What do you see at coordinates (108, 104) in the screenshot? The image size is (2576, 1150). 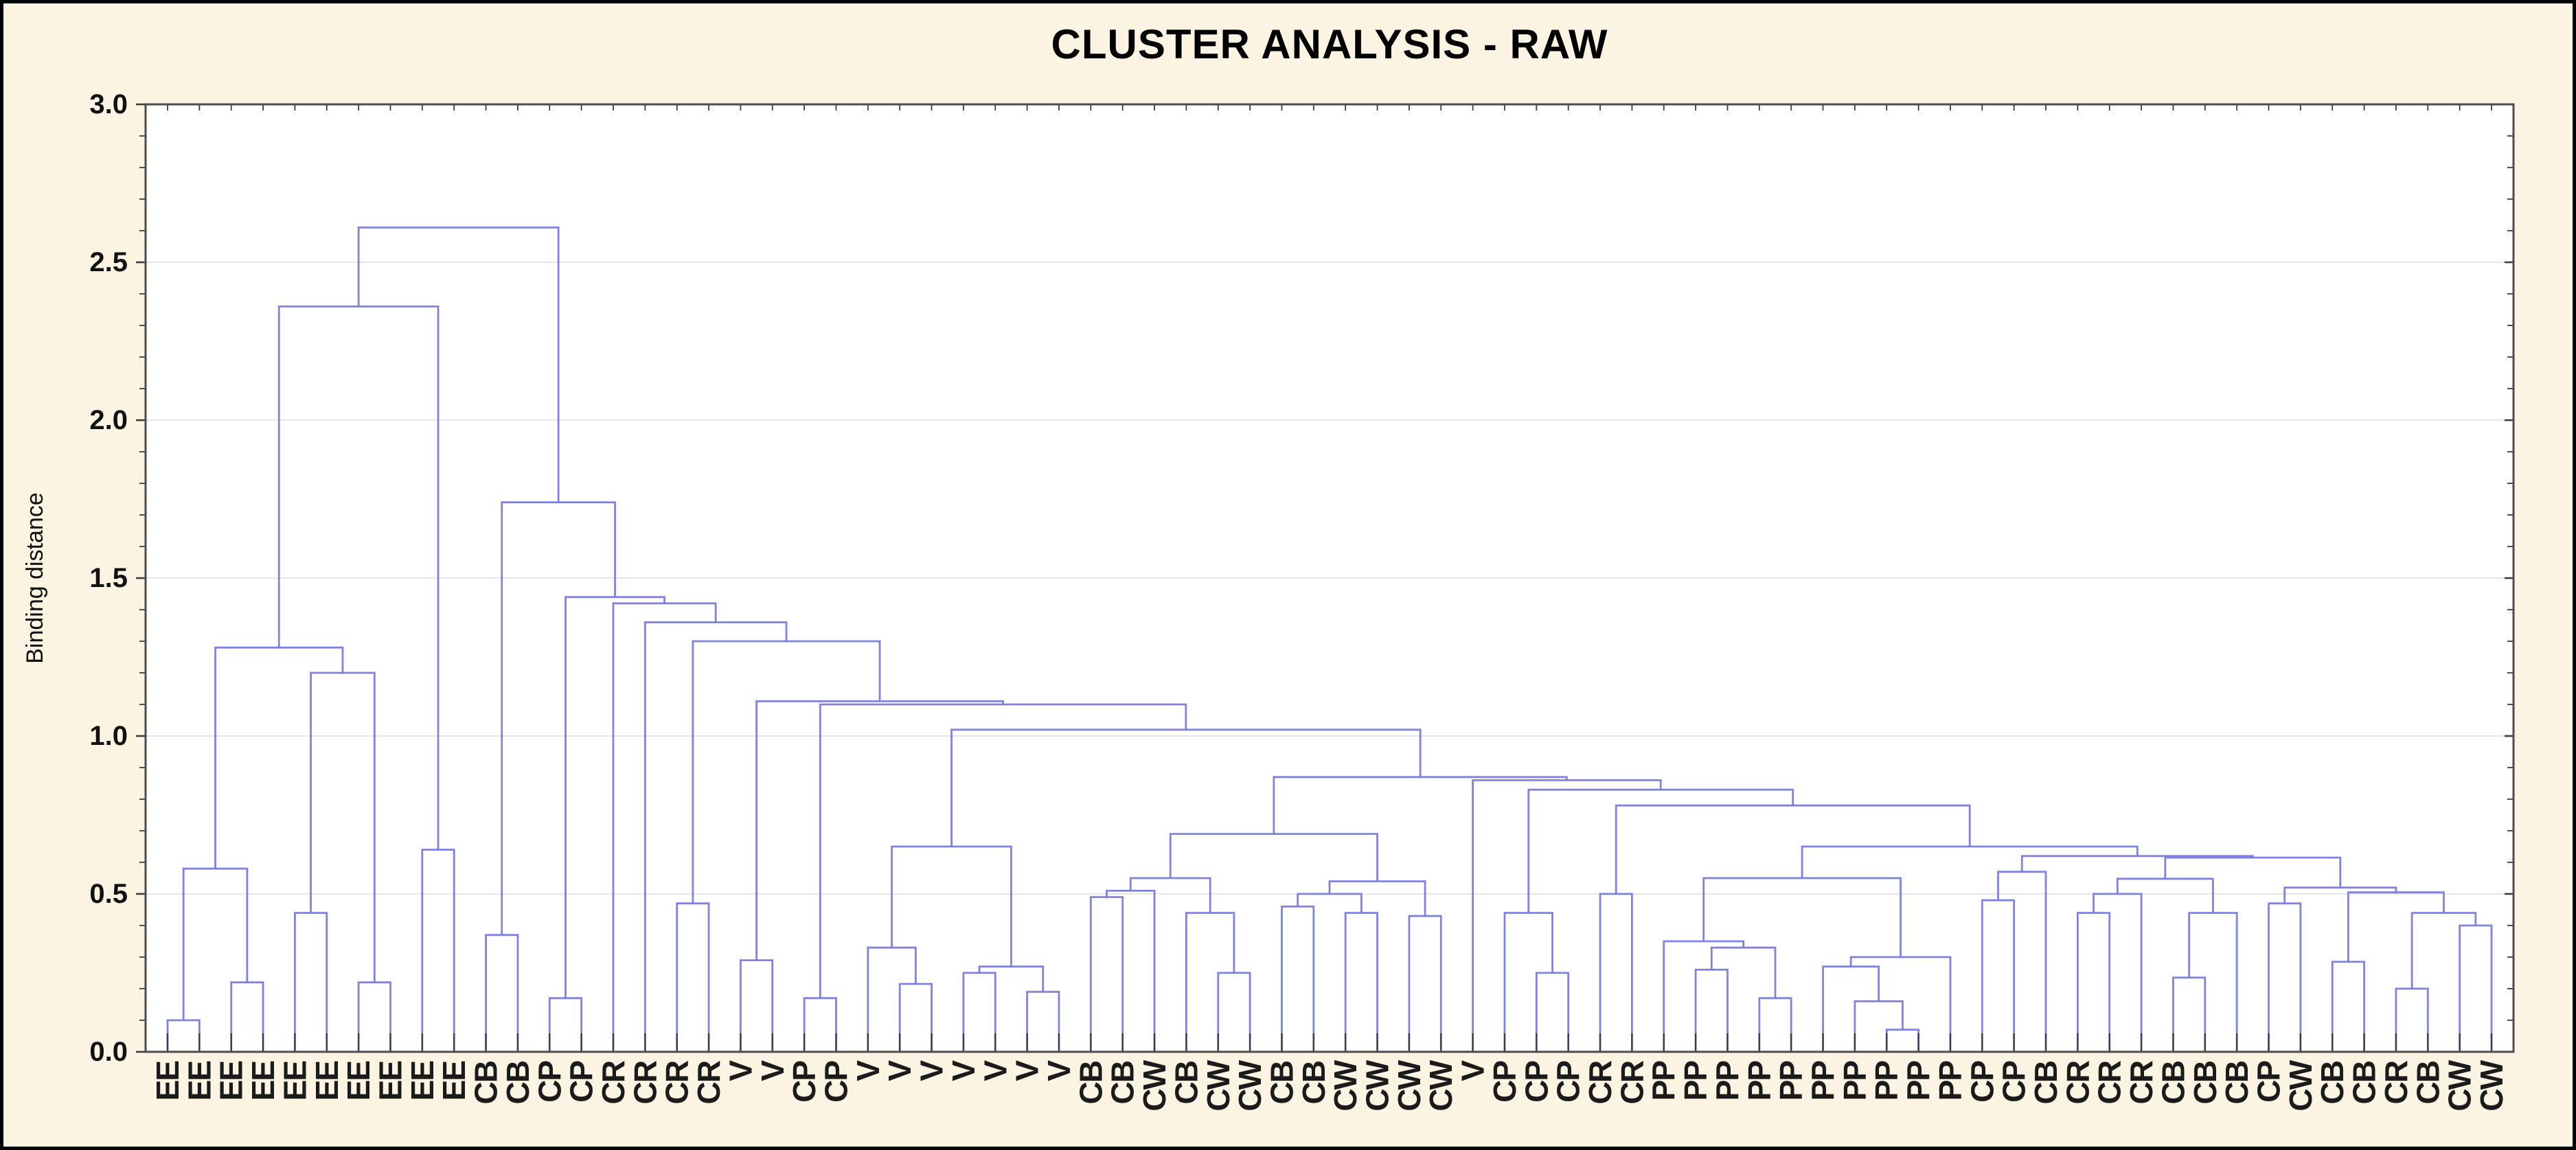 I see `svg-text: 3.0` at bounding box center [108, 104].